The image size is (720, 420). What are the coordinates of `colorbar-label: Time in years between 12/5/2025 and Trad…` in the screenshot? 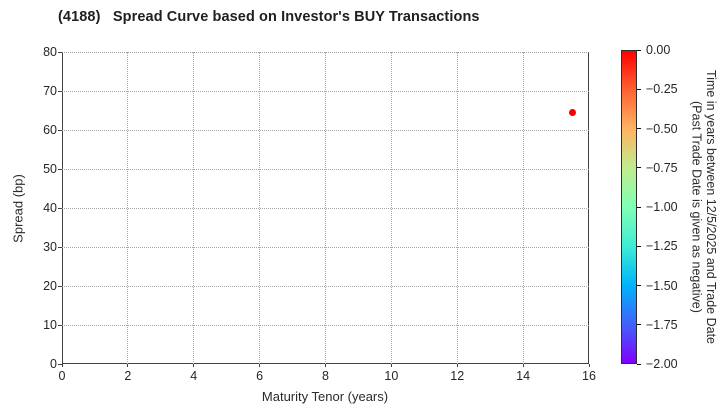 It's located at (704, 207).